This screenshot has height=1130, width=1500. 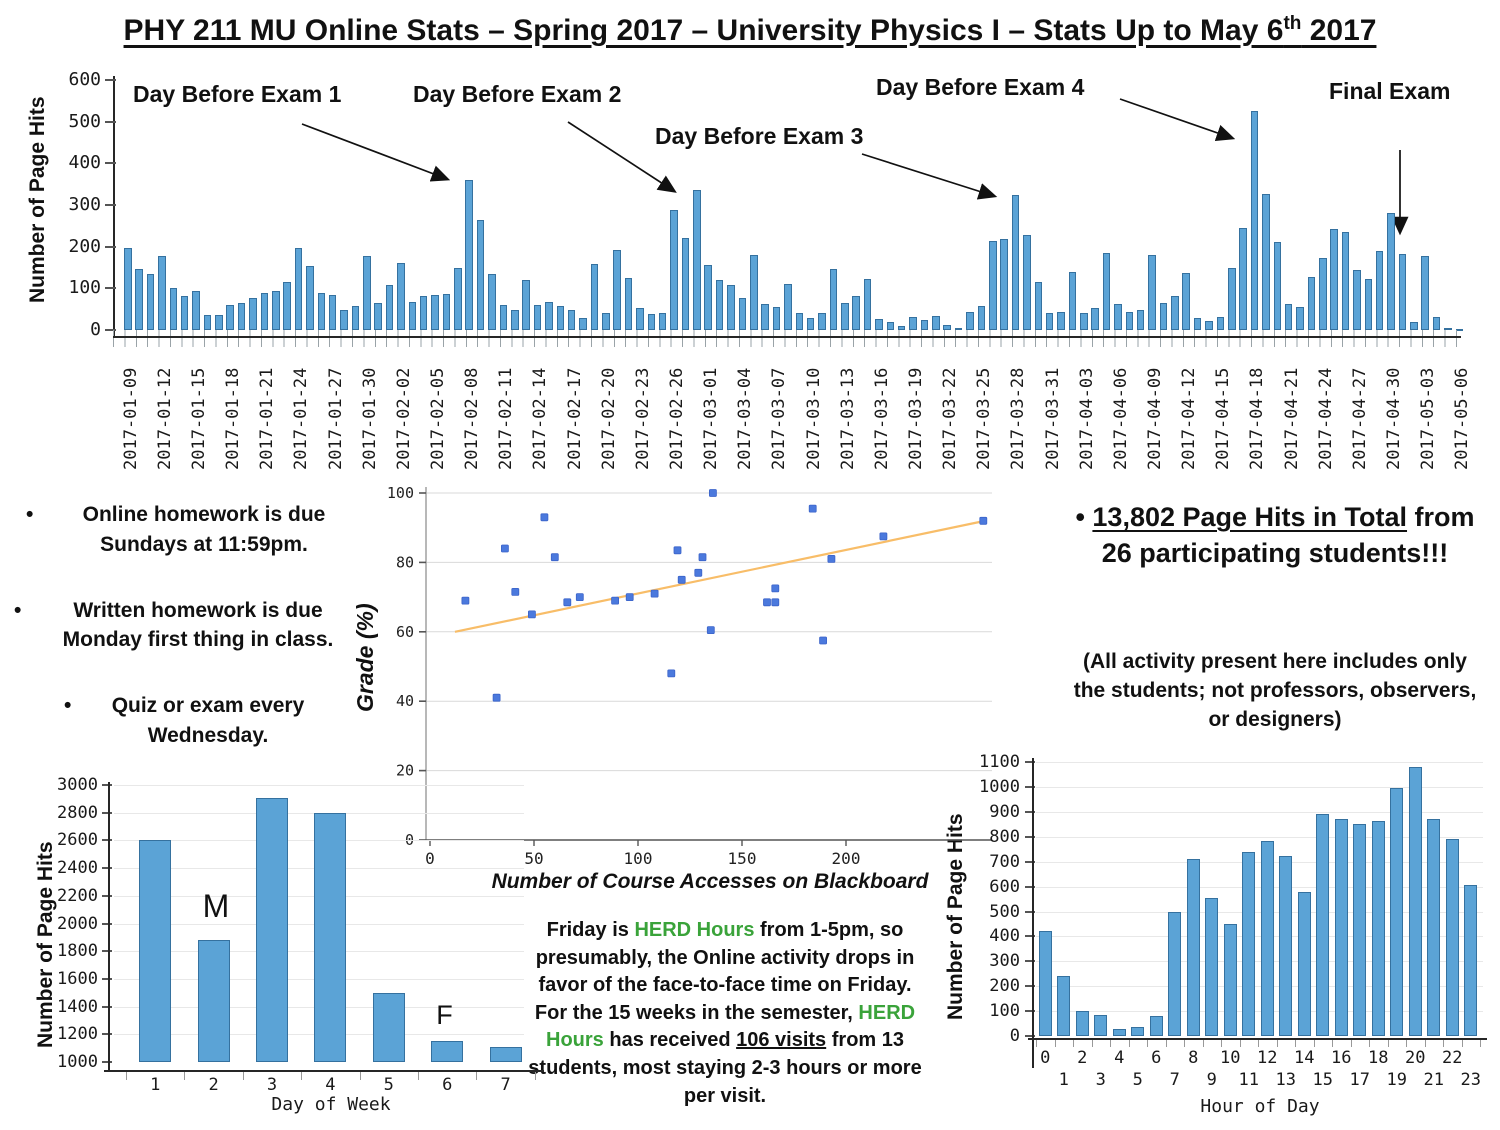 What do you see at coordinates (1397, 1080) in the screenshot?
I see `hour-xtick-label: 19` at bounding box center [1397, 1080].